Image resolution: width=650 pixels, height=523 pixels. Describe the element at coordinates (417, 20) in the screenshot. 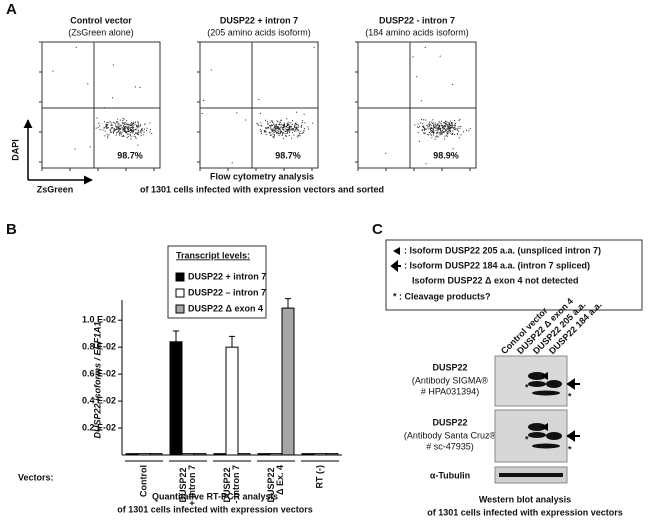

I see `plot-title: DUSP22 - intron 7` at that location.